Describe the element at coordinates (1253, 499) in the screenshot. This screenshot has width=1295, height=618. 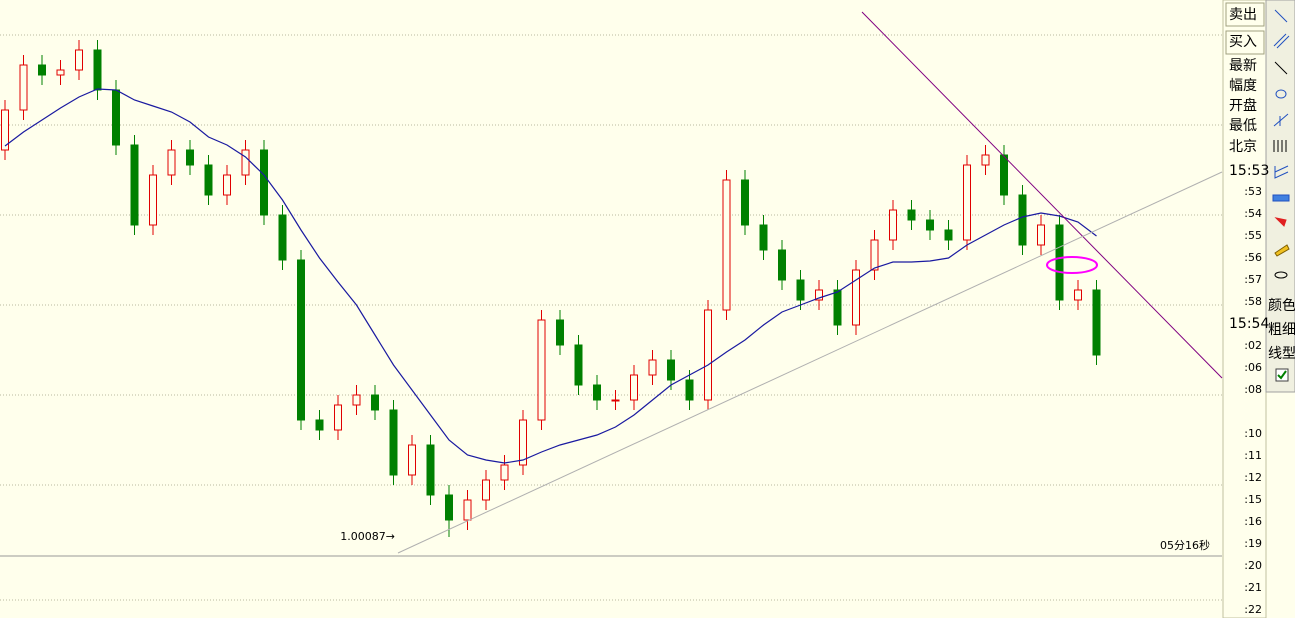
I see `panel-time: :15` at that location.